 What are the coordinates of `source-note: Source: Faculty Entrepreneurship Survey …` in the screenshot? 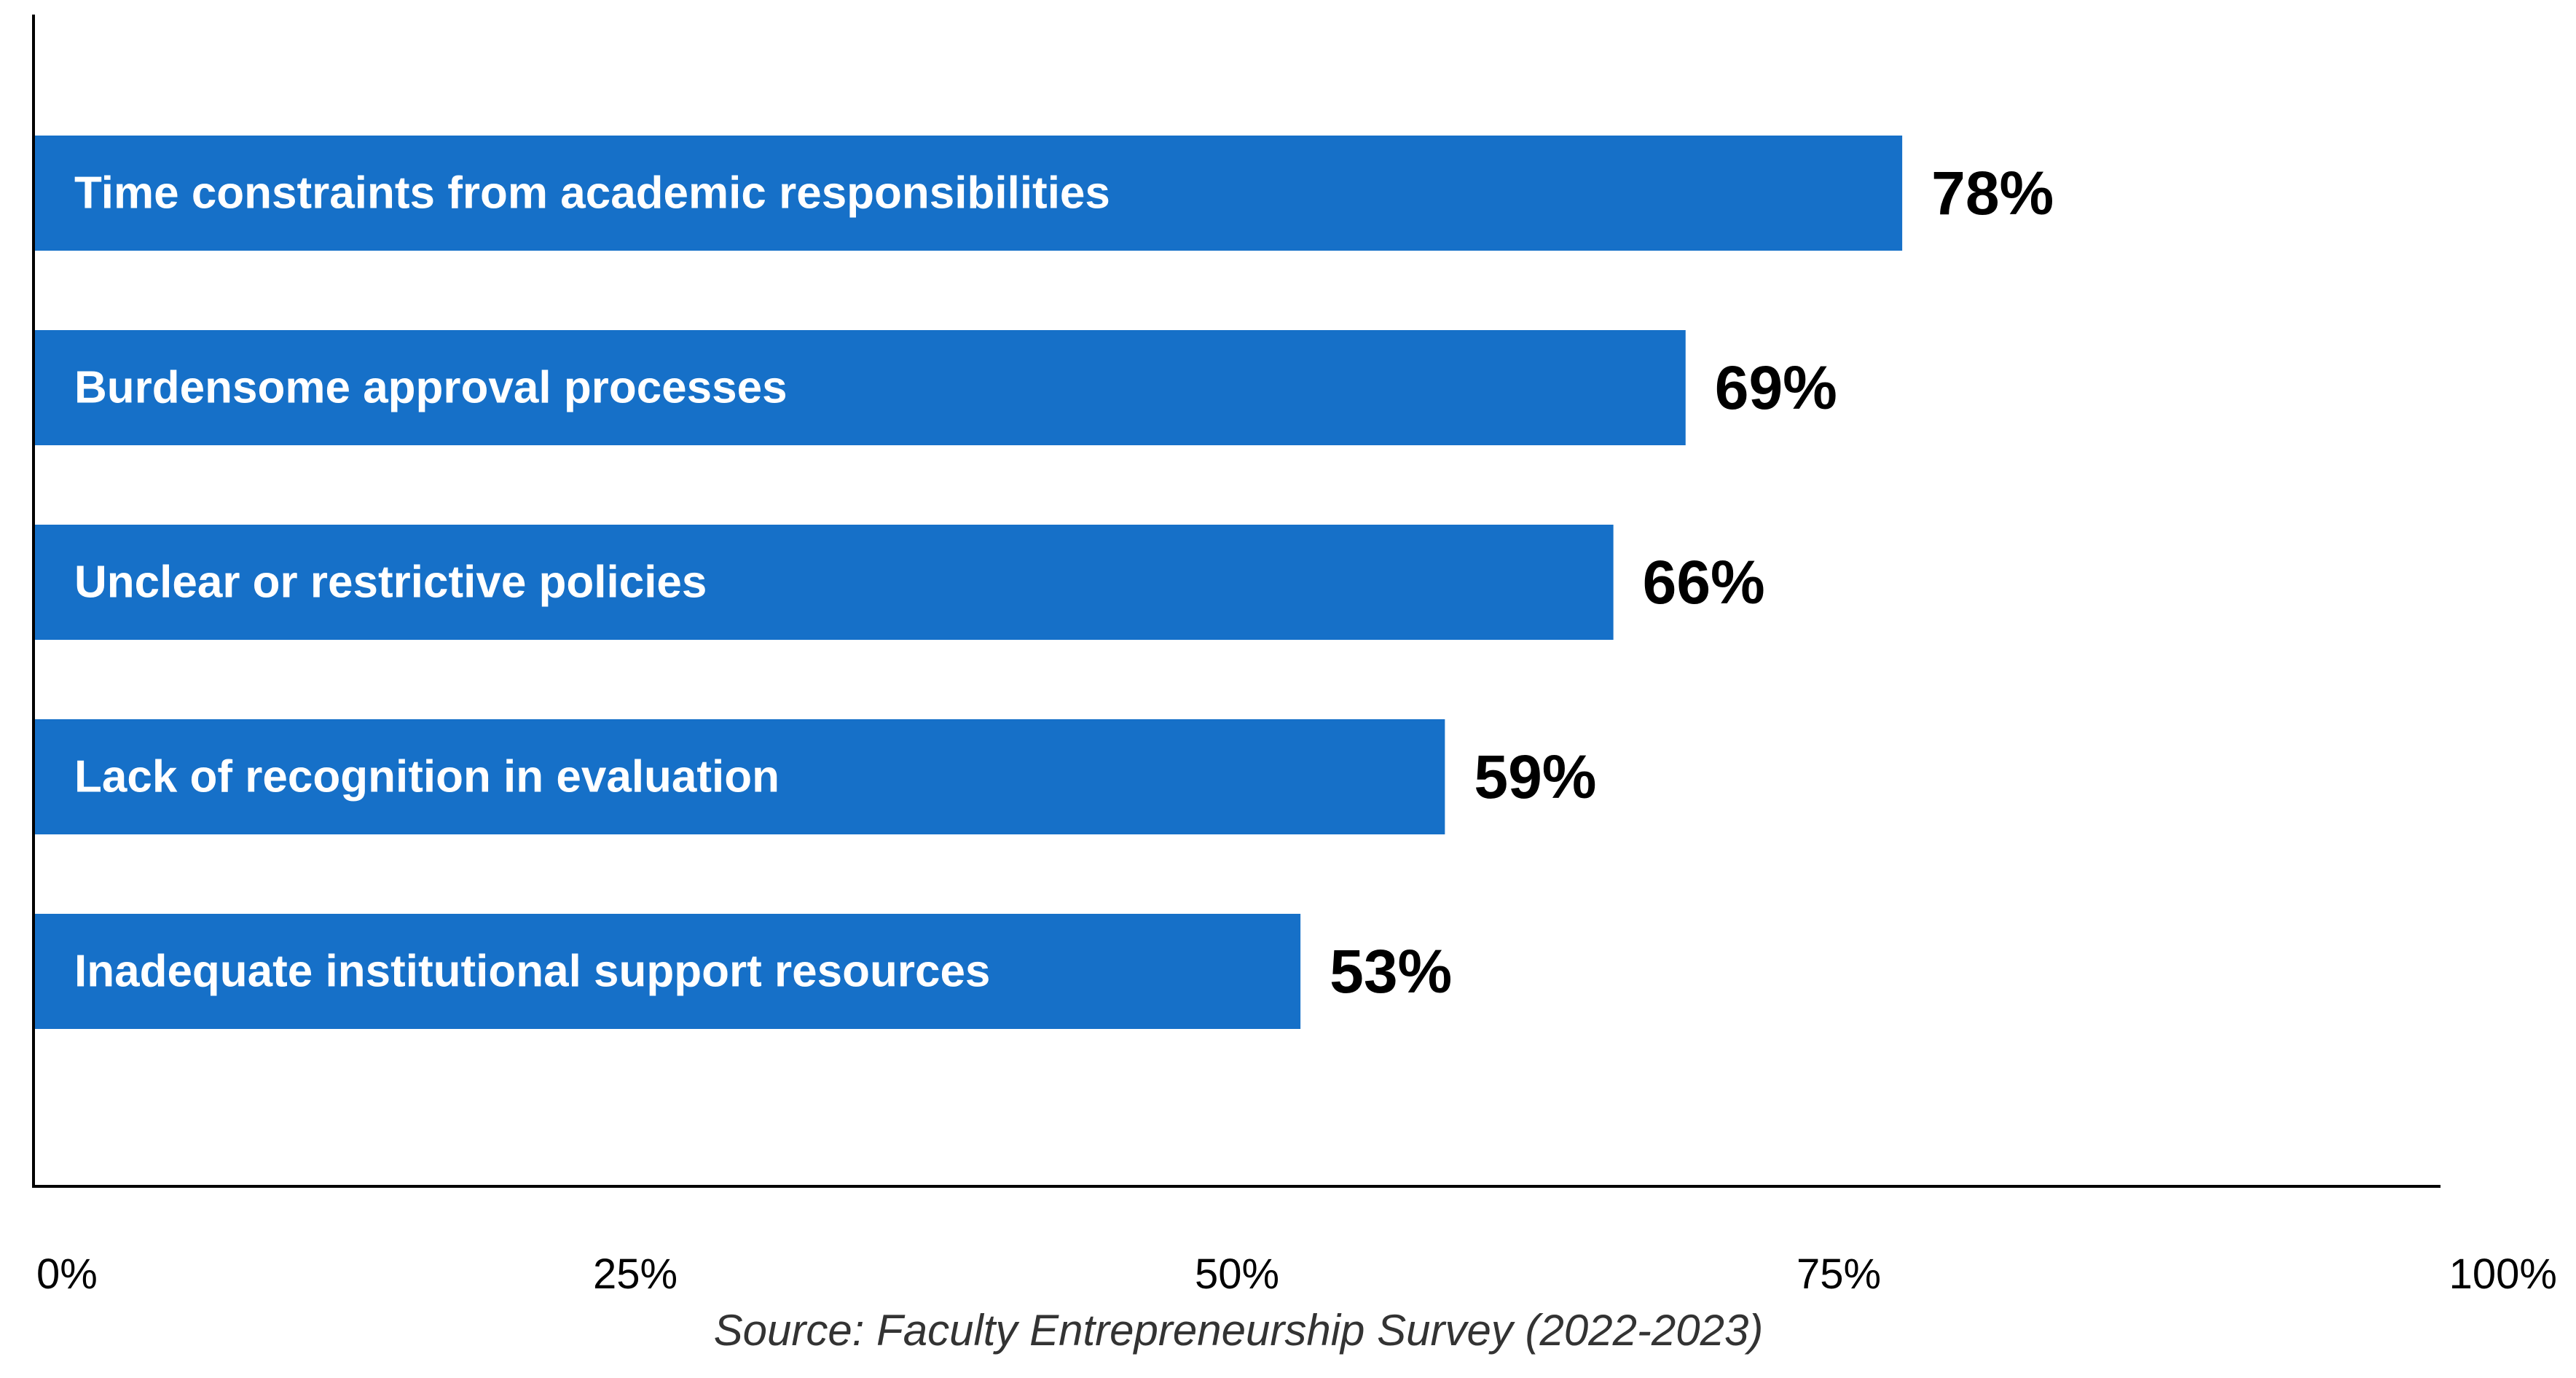 It's located at (1239, 1330).